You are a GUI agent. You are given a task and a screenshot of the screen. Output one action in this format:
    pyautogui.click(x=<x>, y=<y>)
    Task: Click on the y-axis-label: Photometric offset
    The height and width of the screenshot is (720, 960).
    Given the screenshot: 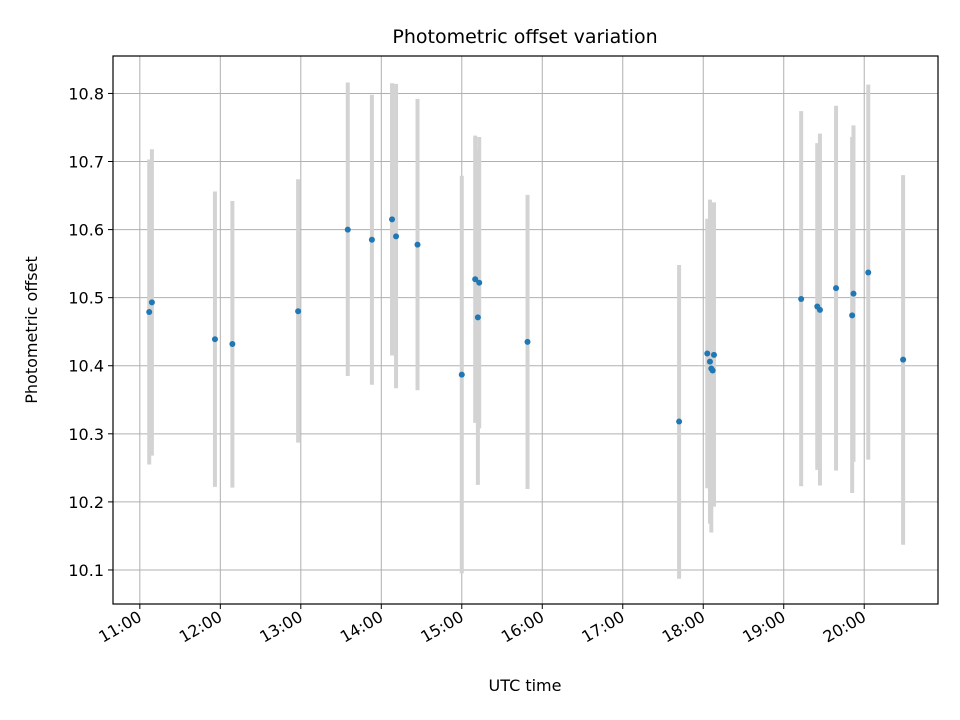 What is the action you would take?
    pyautogui.click(x=31, y=330)
    